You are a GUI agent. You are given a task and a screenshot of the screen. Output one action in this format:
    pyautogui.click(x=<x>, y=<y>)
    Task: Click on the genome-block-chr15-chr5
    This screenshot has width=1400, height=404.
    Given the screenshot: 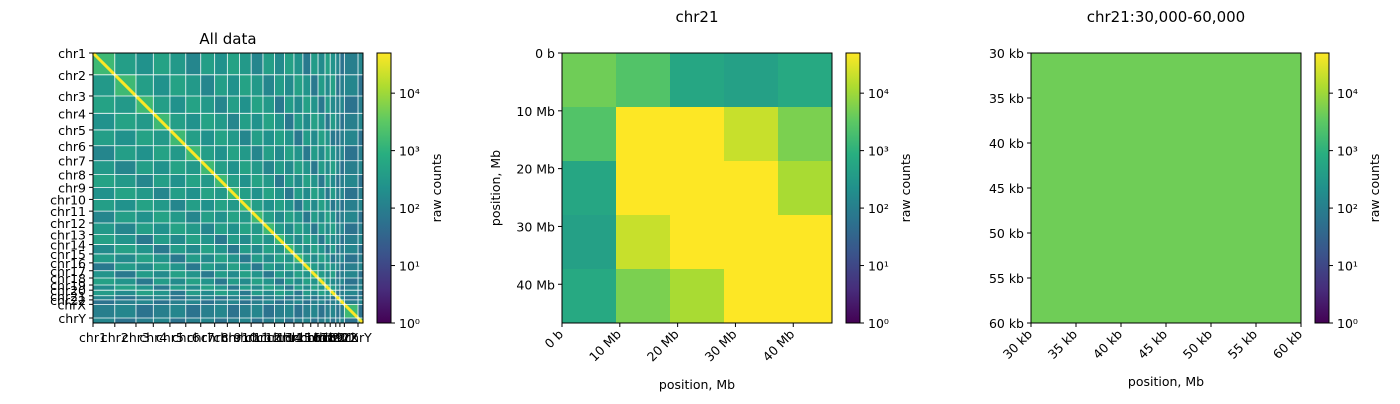 What is the action you would take?
    pyautogui.click(x=178, y=258)
    